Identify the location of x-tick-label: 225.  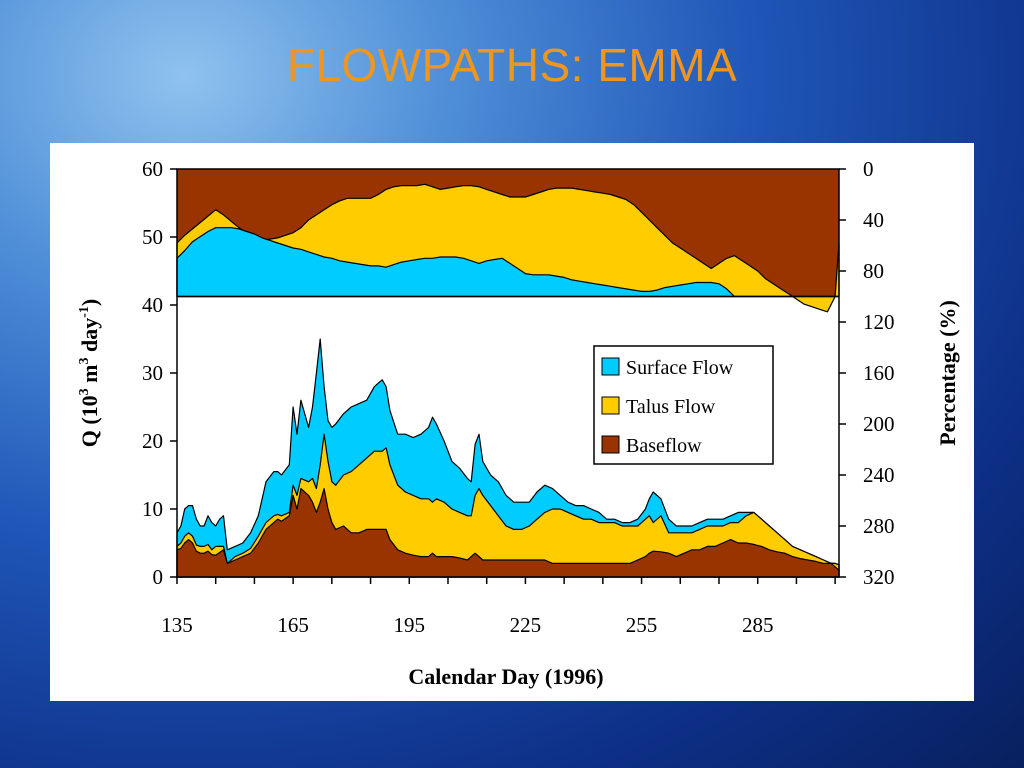
(525, 625).